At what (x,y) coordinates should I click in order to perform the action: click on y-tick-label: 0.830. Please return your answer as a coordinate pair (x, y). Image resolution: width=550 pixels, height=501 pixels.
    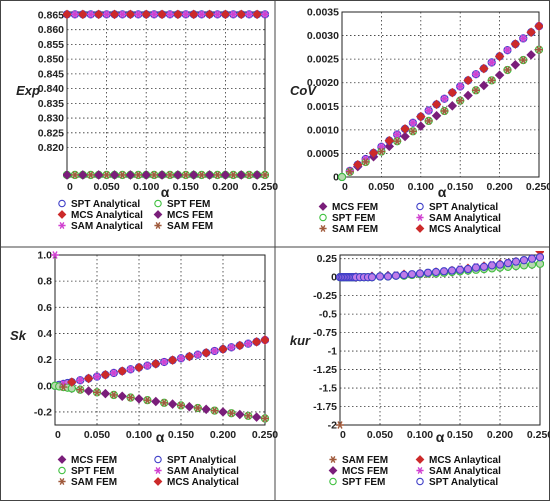
    Looking at the image, I should click on (51, 119).